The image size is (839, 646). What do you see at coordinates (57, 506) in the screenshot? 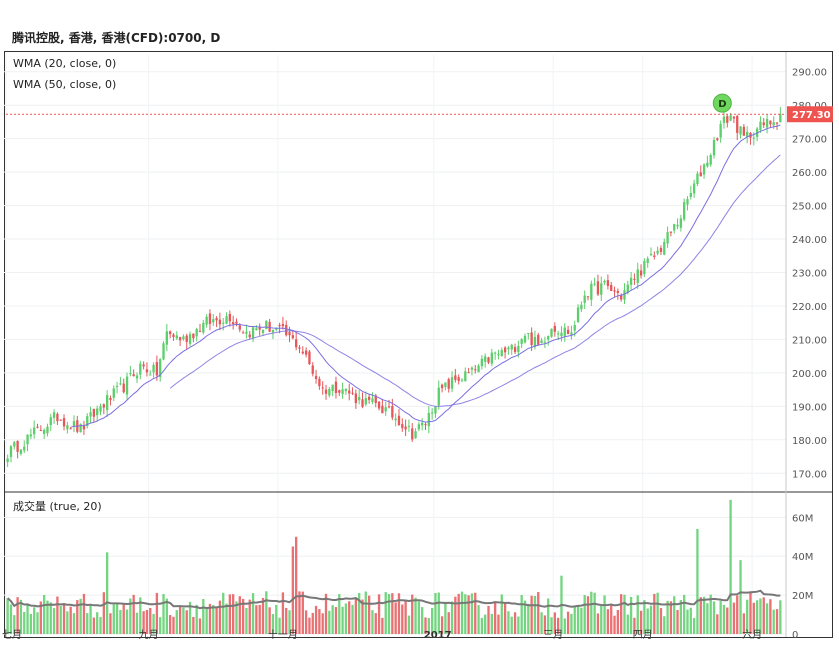
I see `legend-volume: 成交量 (true, 20)` at bounding box center [57, 506].